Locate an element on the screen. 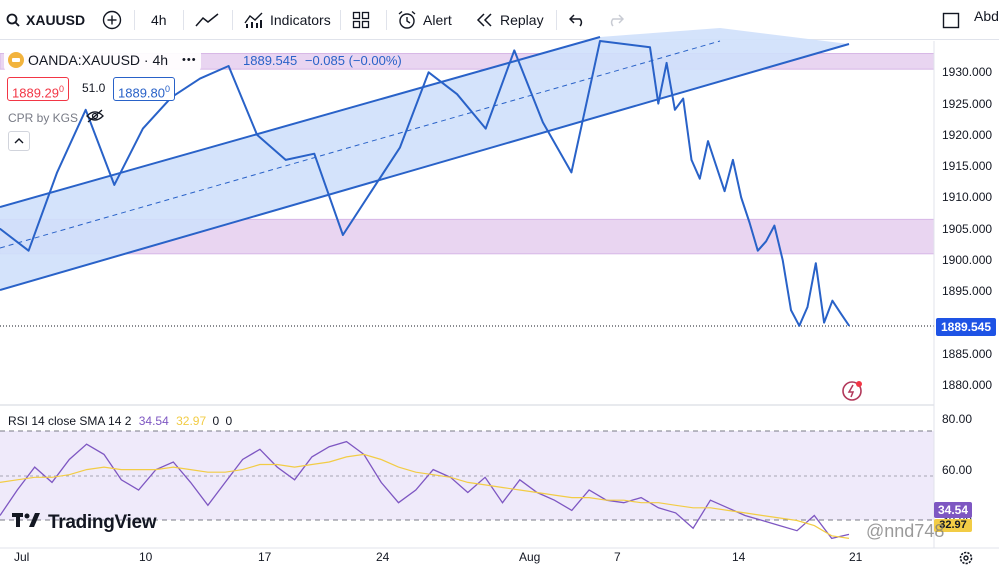 This screenshot has width=999, height=571. layout-button is located at coordinates (361, 20).